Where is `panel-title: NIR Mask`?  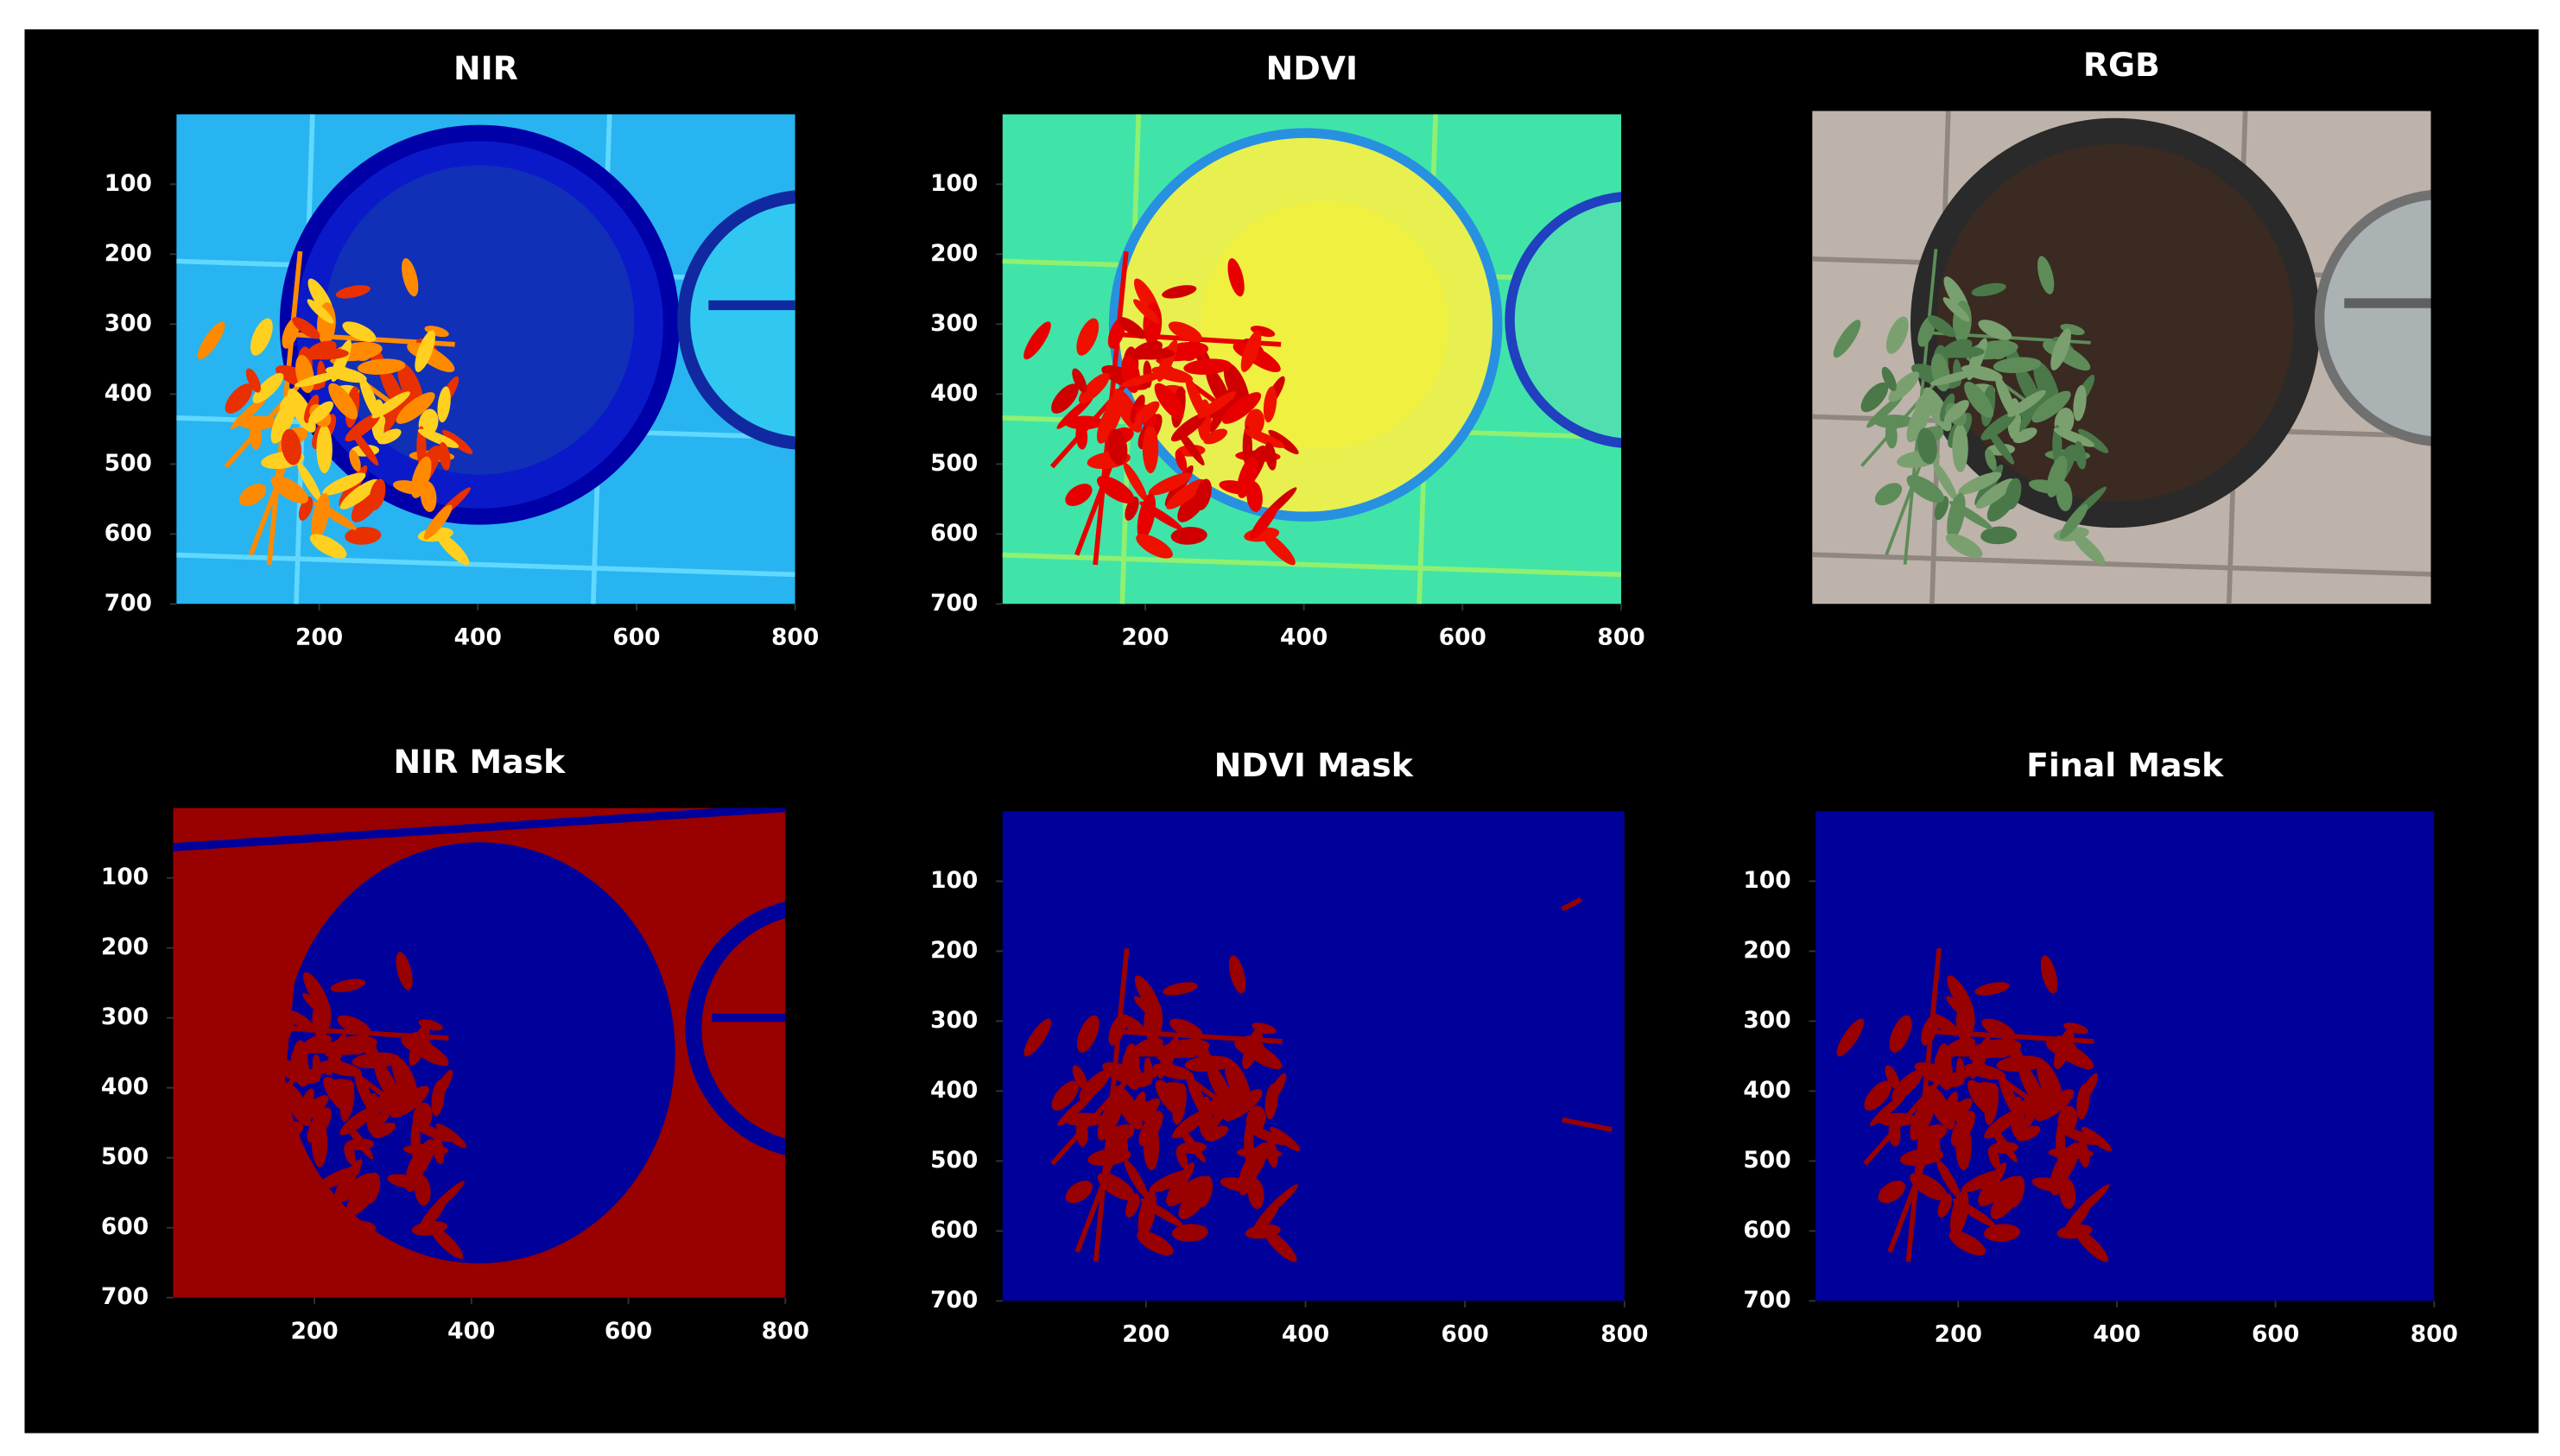 panel-title: NIR Mask is located at coordinates (480, 762).